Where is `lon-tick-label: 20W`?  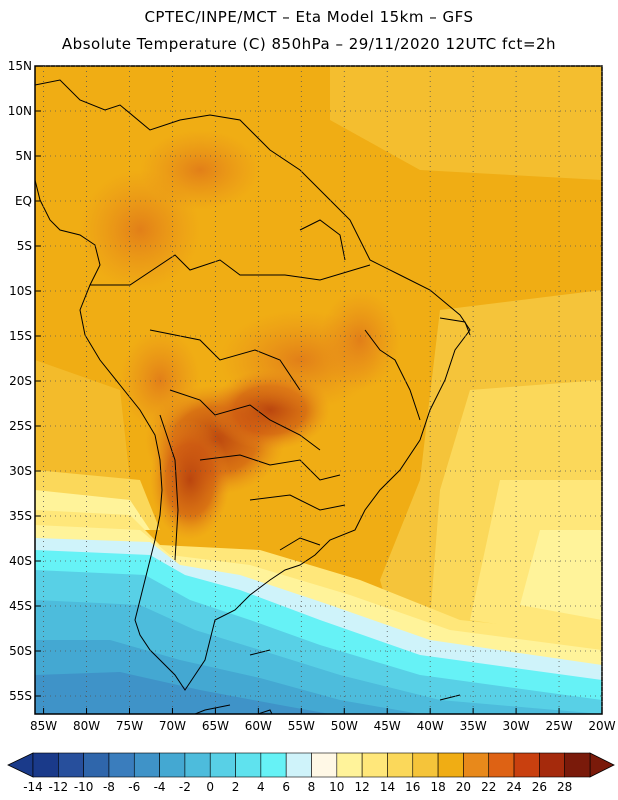 lon-tick-label: 20W is located at coordinates (601, 726).